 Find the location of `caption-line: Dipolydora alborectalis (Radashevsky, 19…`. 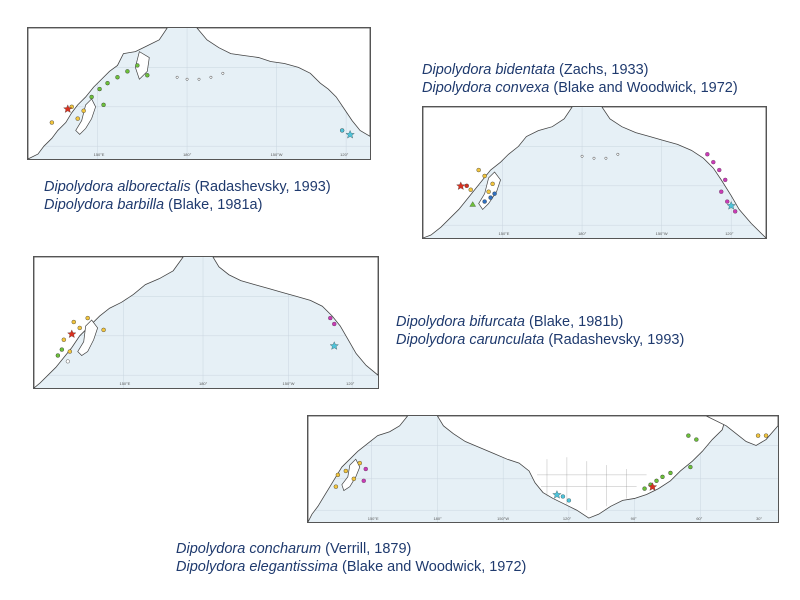

caption-line: Dipolydora alborectalis (Radashevsky, 19… is located at coordinates (187, 187).